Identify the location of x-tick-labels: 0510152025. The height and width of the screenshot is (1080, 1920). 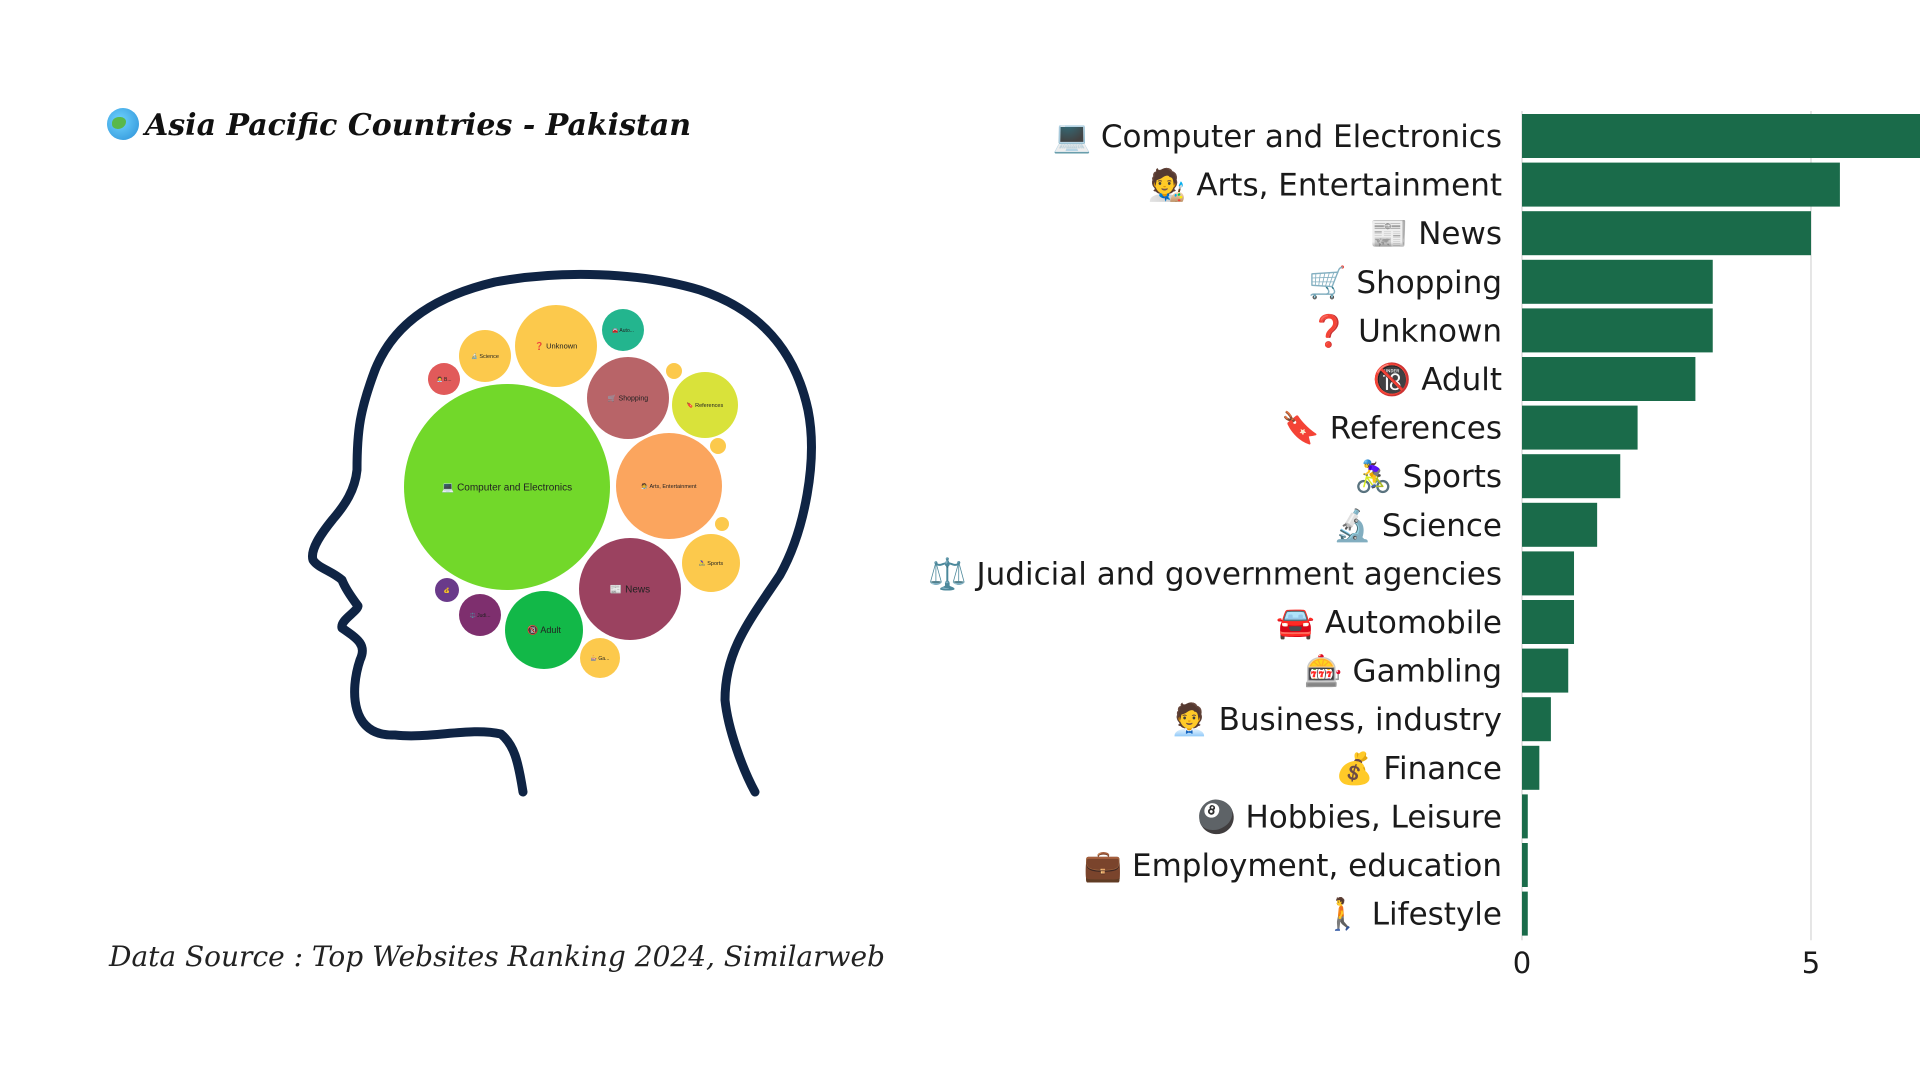
(1666, 963).